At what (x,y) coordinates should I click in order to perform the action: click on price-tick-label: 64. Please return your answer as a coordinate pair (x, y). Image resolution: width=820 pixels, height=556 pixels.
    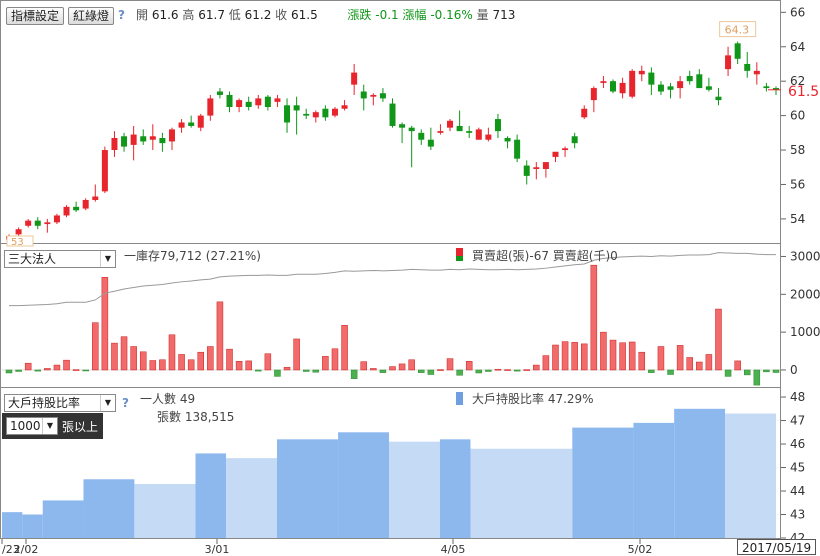
    Looking at the image, I should click on (797, 47).